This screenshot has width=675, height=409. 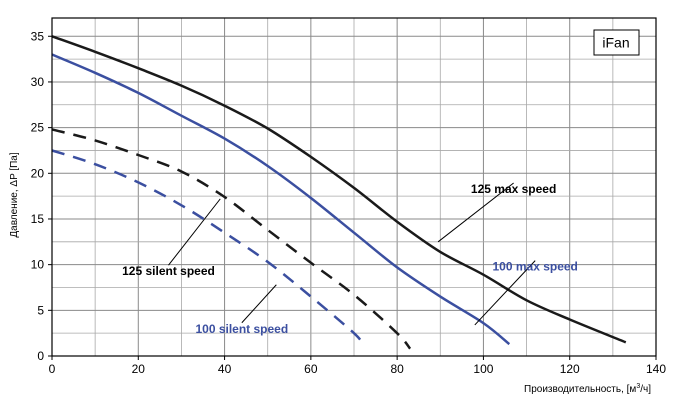 What do you see at coordinates (513, 189) in the screenshot?
I see `curve-label-125-max-speed: 125 max speed` at bounding box center [513, 189].